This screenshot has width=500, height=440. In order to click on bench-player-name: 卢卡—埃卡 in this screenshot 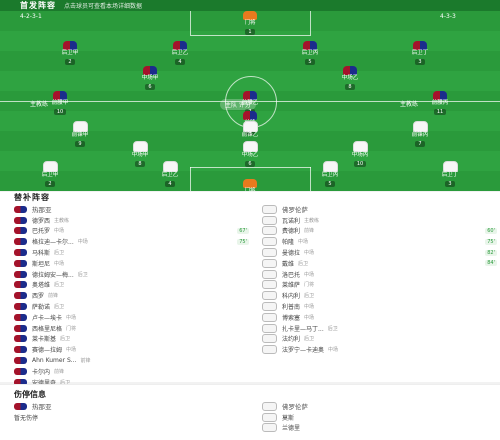, I will do `click(47, 318)`.